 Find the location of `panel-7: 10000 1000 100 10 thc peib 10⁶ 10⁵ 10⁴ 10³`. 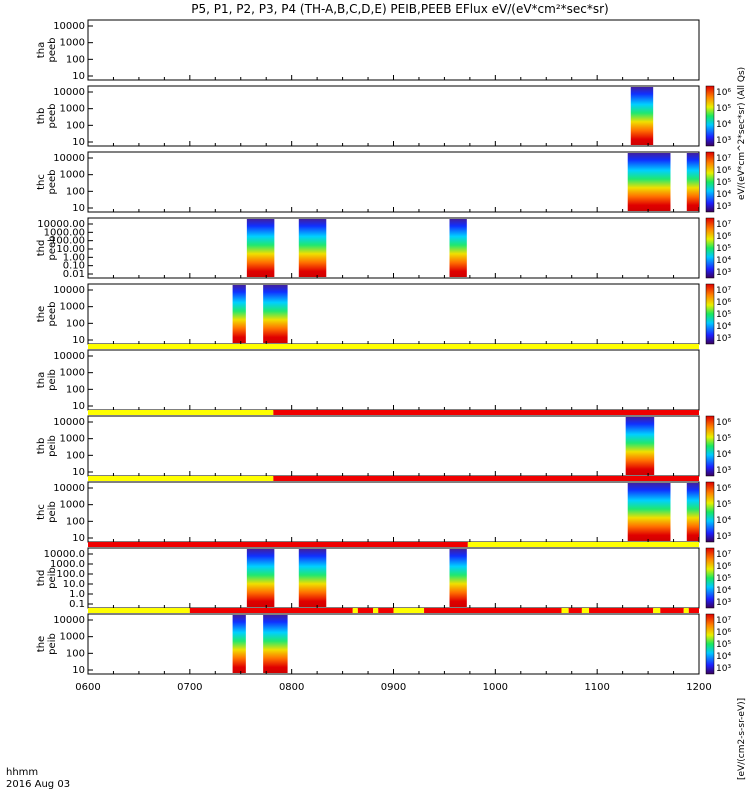

panel-7: 10000 1000 100 10 thc peib 10⁶ 10⁵ 10⁴ 10³ is located at coordinates (383, 510).